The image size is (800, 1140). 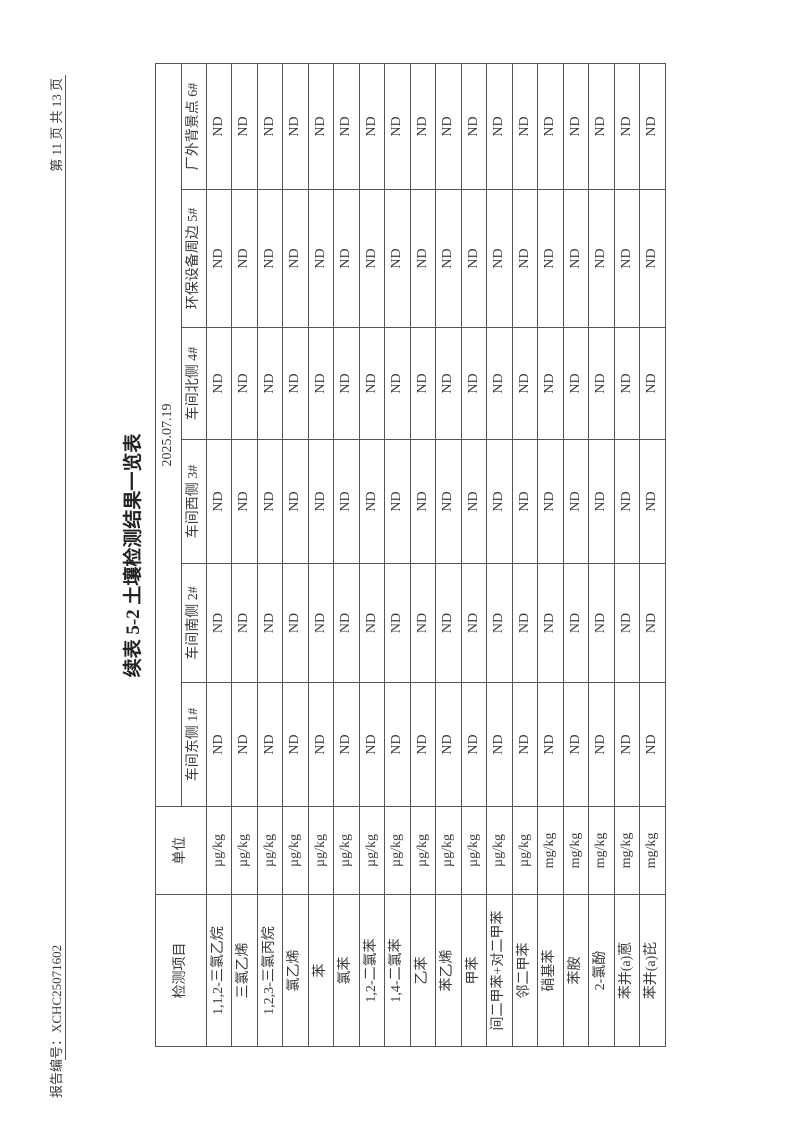 I want to click on report-number: 报告编号：XCHC25071602, so click(x=56, y=1021).